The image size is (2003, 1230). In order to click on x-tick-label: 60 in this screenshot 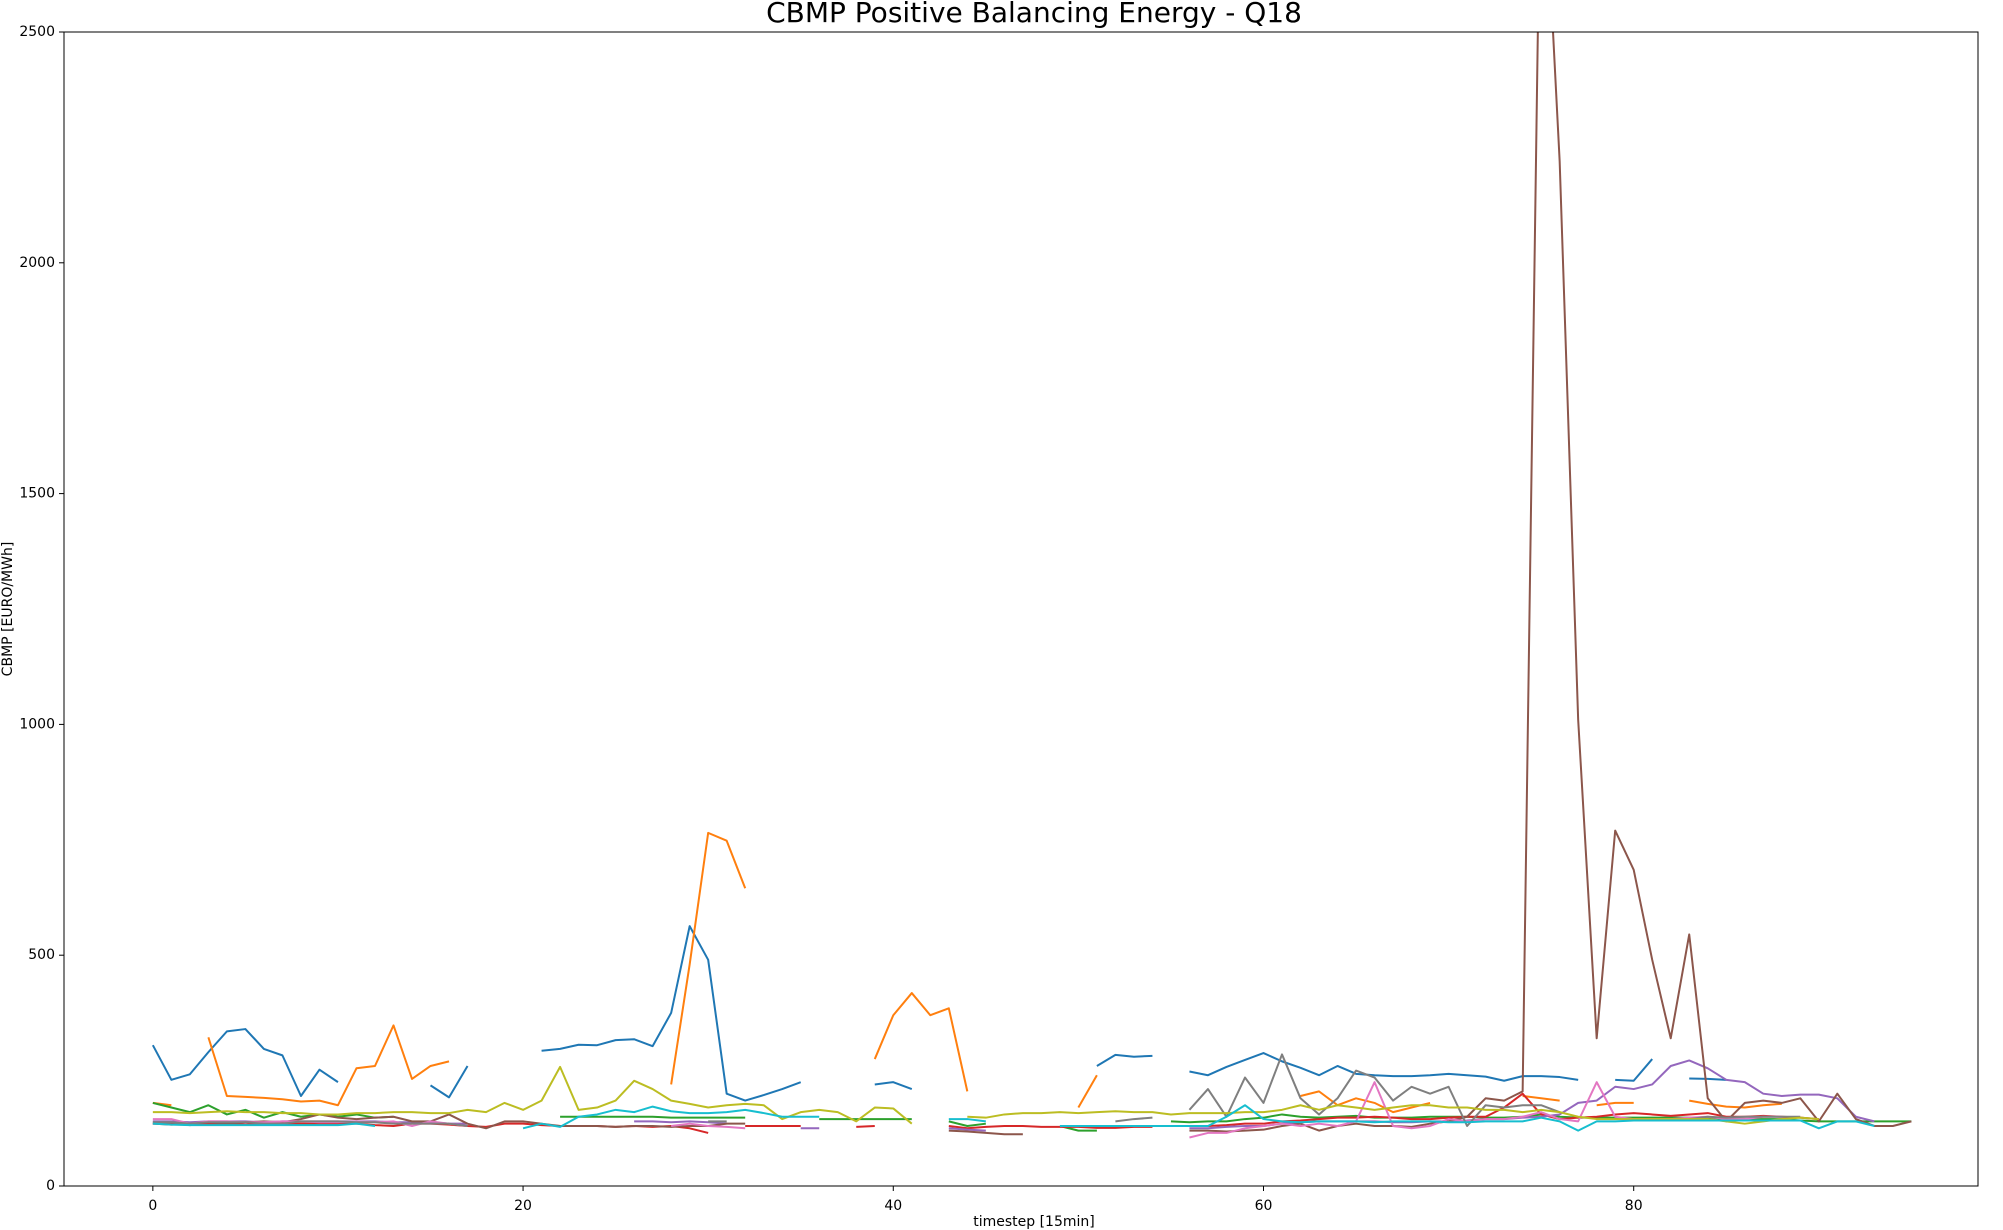, I will do `click(1264, 1206)`.